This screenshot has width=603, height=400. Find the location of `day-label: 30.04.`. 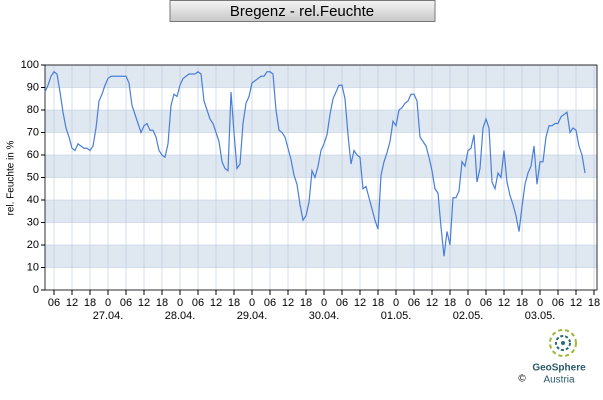

day-label: 30.04. is located at coordinates (324, 316).